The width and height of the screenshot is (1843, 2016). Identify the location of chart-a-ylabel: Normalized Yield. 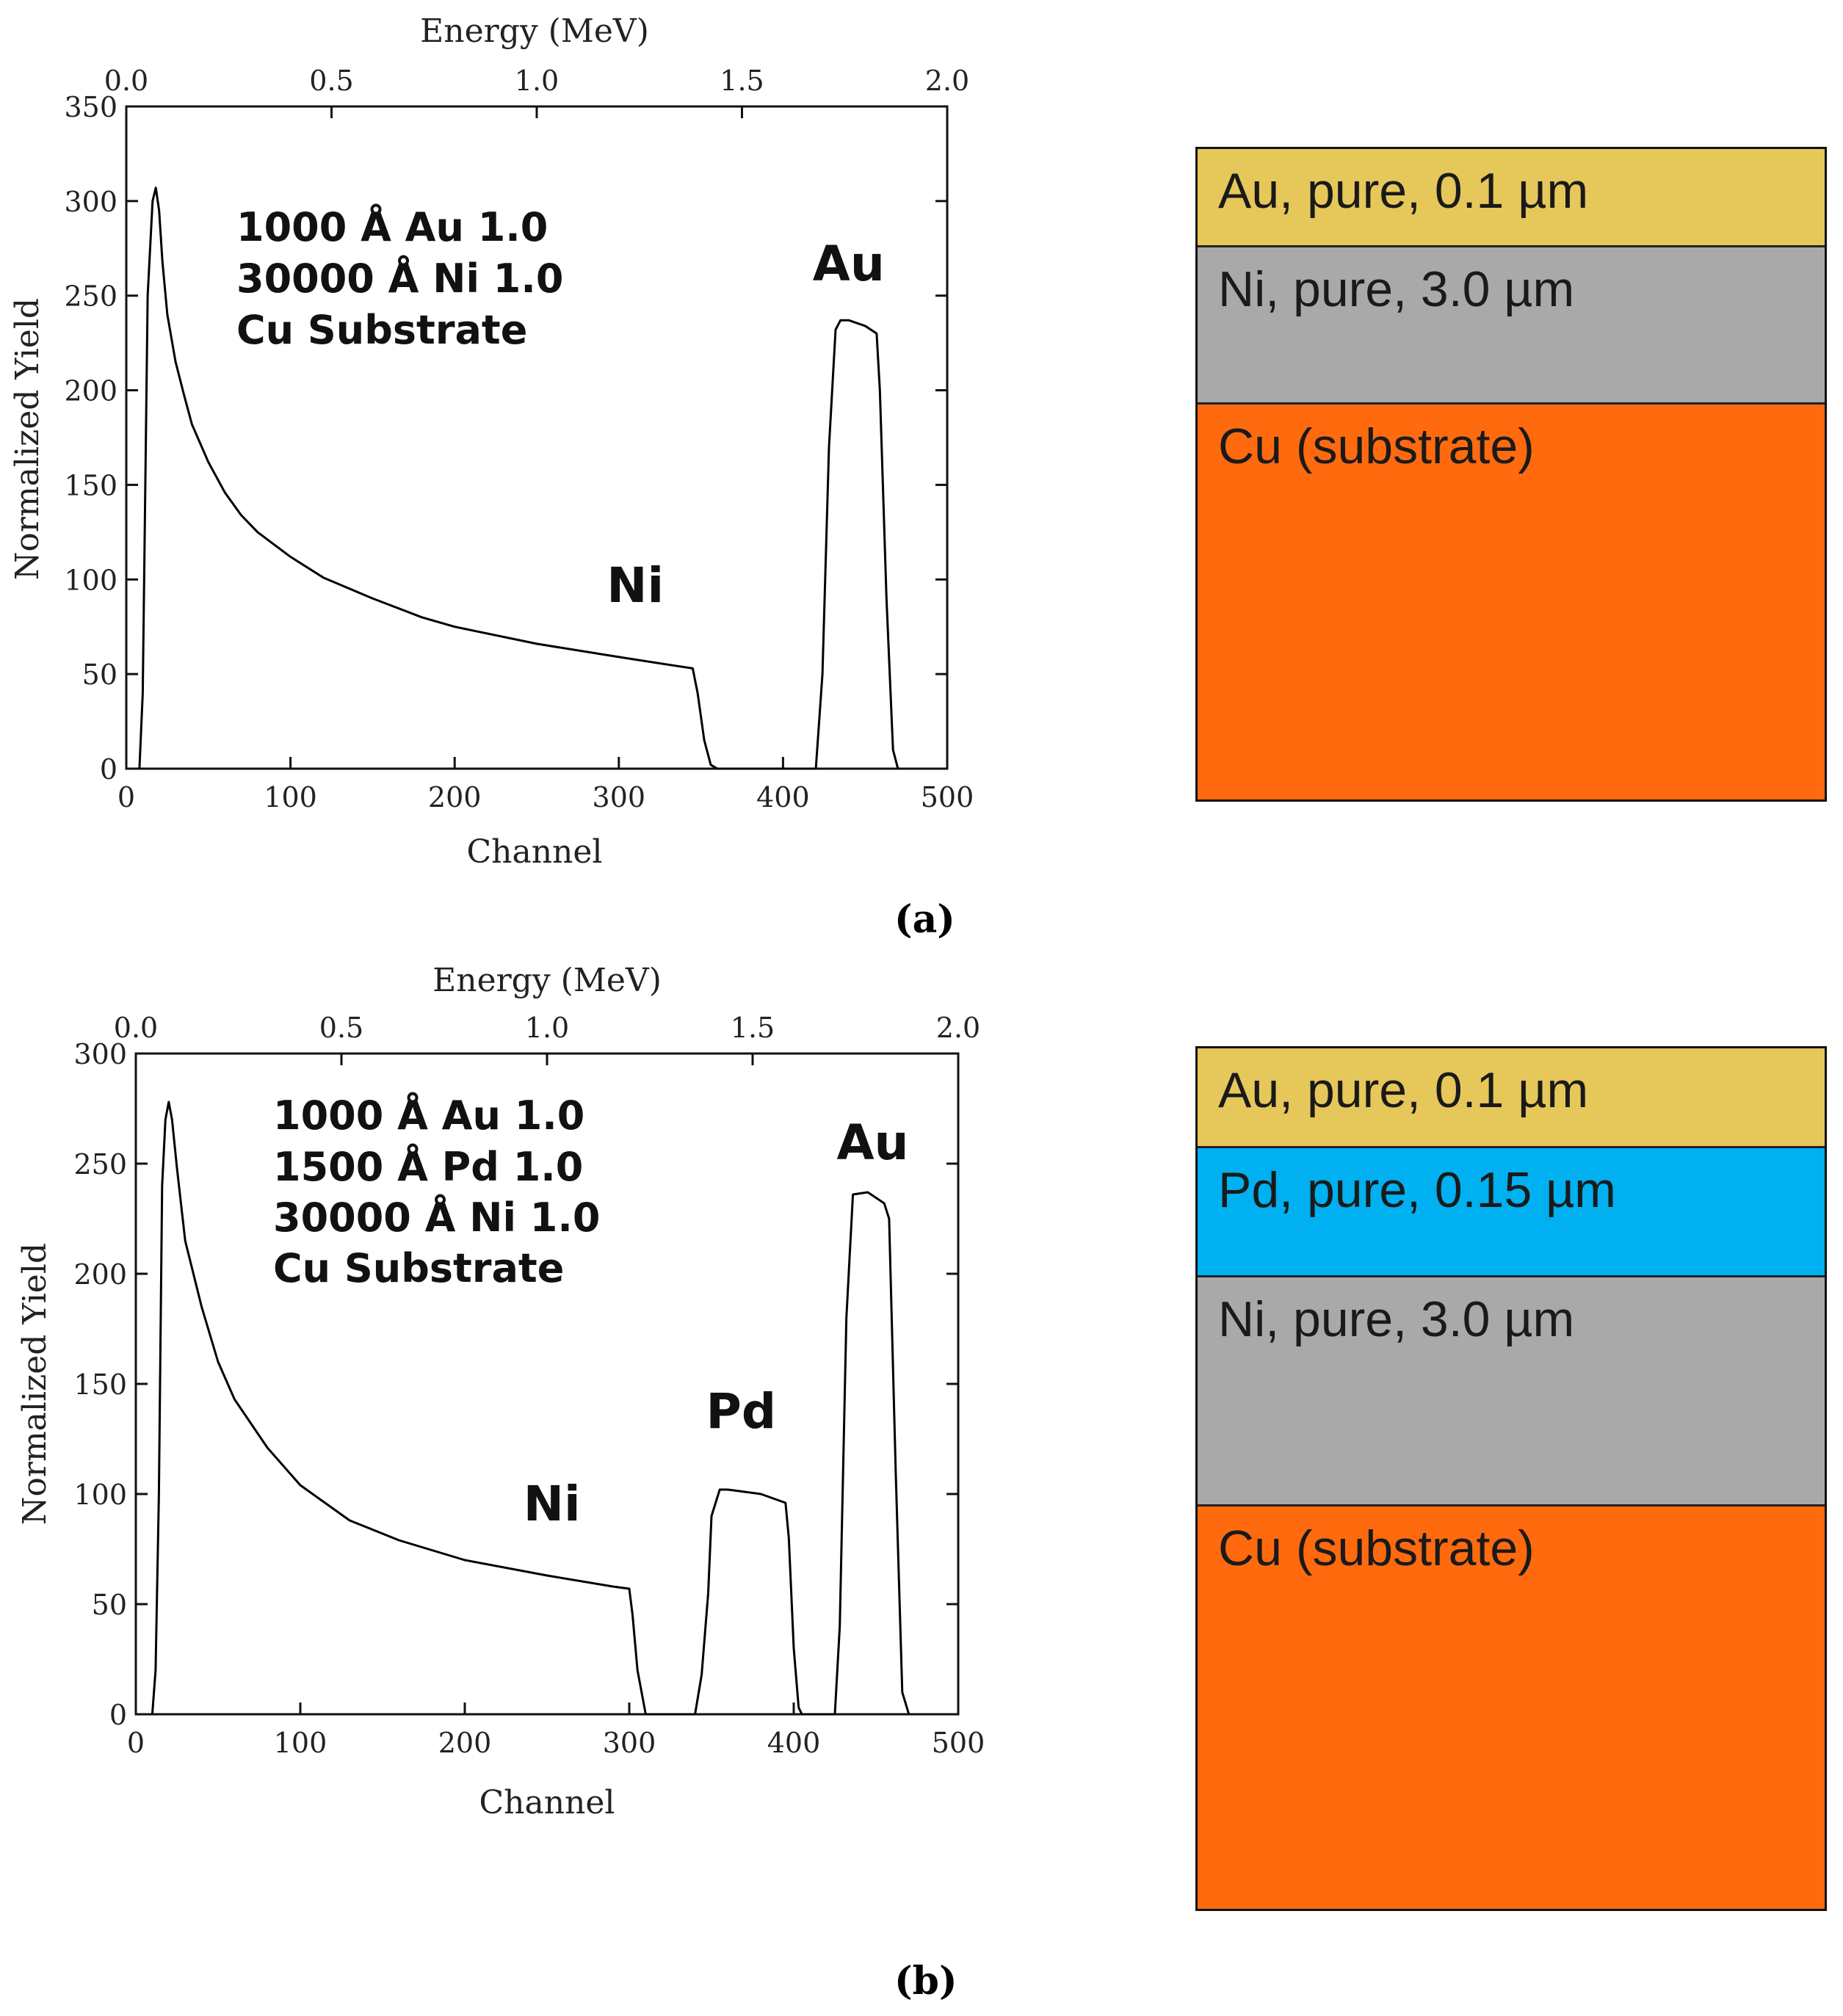
(27, 439).